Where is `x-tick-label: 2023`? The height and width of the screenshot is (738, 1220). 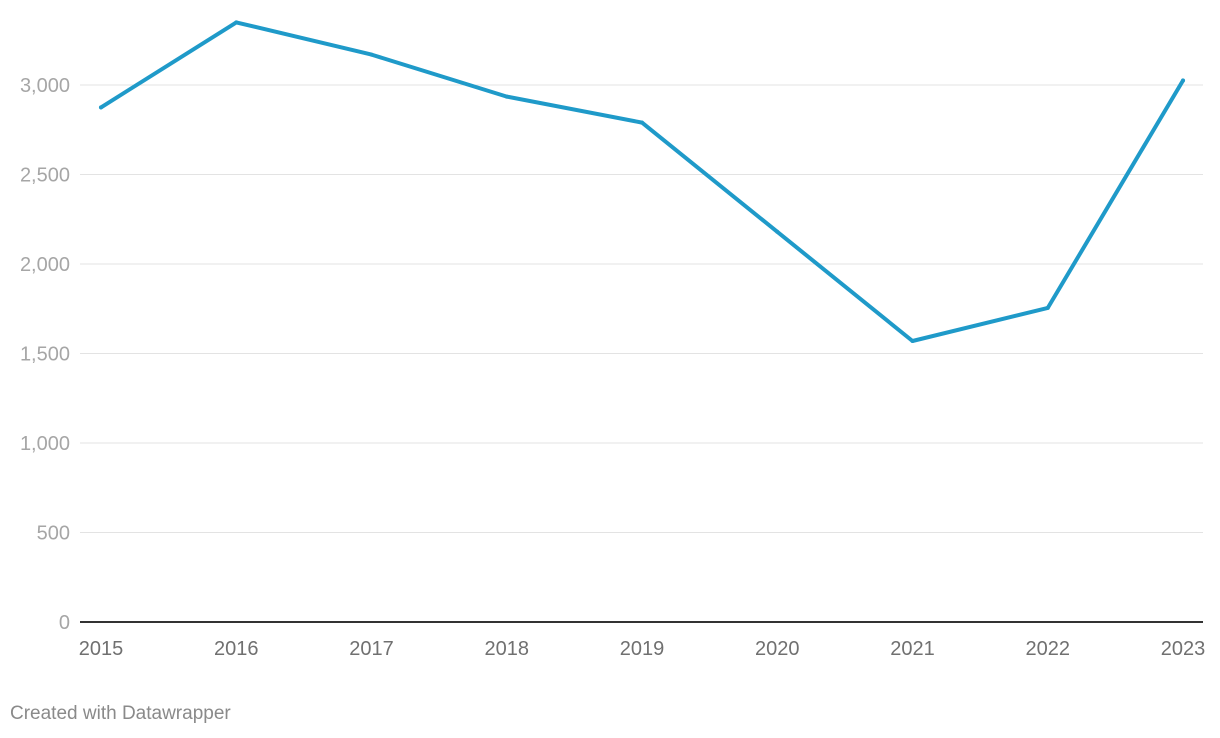
x-tick-label: 2023 is located at coordinates (1183, 649).